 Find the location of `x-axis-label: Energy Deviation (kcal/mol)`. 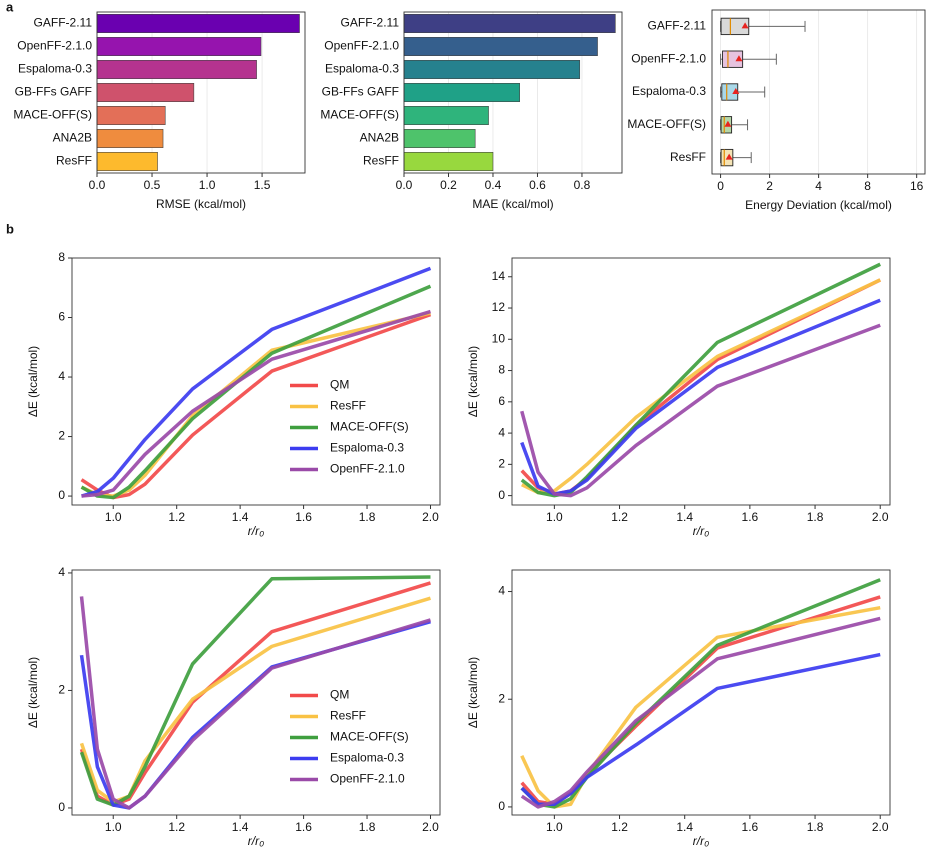

x-axis-label: Energy Deviation (kcal/mol) is located at coordinates (818, 205).